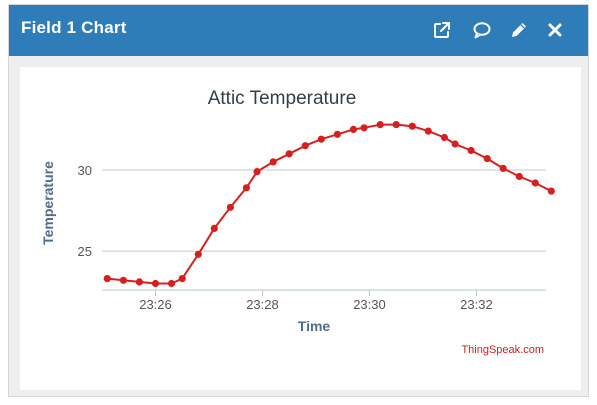  Describe the element at coordinates (85, 170) in the screenshot. I see `y-tick-label: 30` at that location.